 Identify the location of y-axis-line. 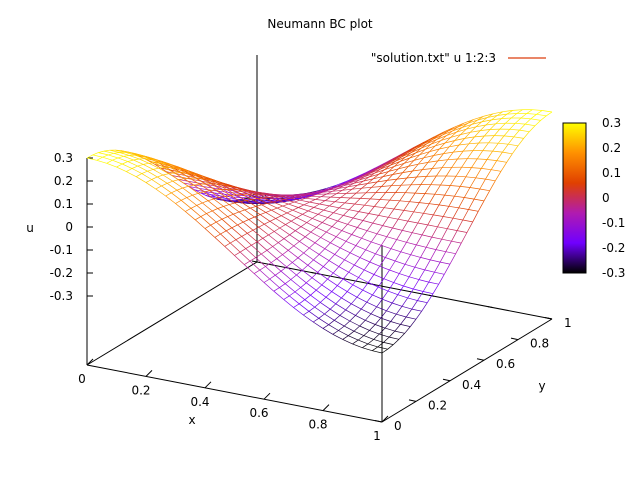
(467, 370).